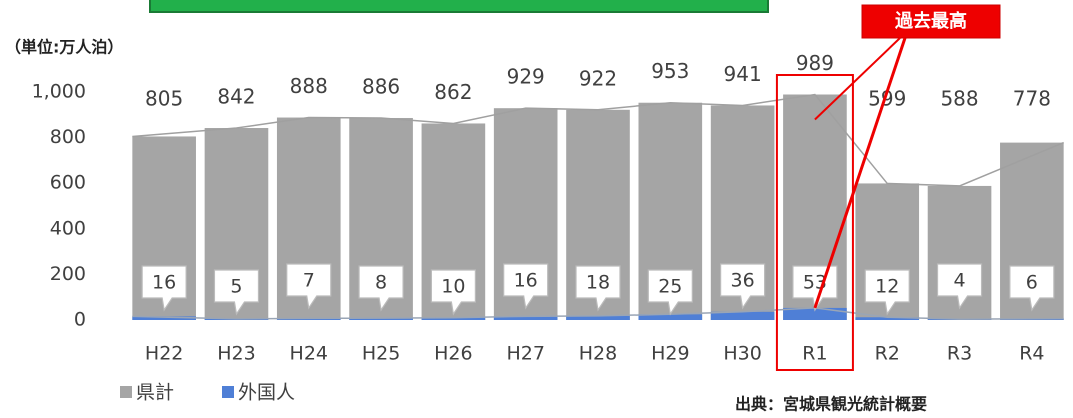 The image size is (1073, 418). I want to click on data-label: 842, so click(236, 97).